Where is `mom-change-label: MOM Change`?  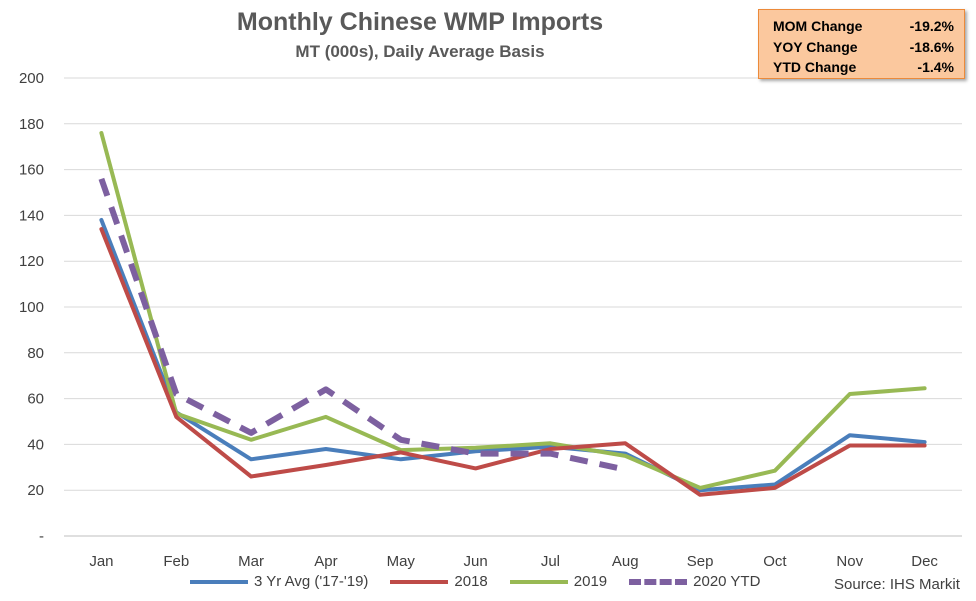
mom-change-label: MOM Change is located at coordinates (818, 26).